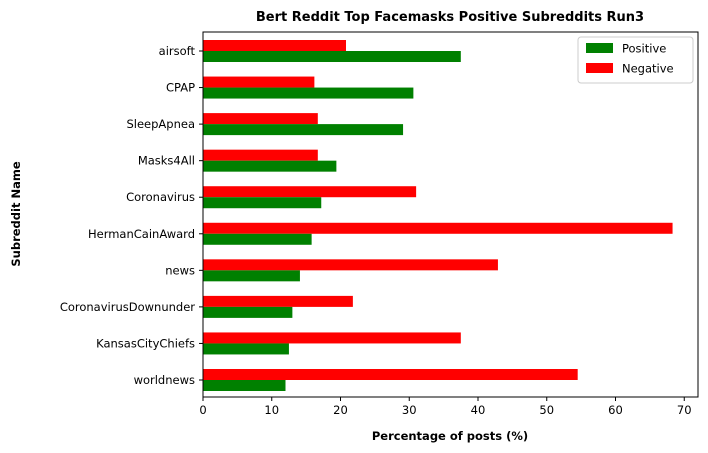 This screenshot has width=708, height=453. What do you see at coordinates (684, 410) in the screenshot?
I see `x-tick-label: 70` at bounding box center [684, 410].